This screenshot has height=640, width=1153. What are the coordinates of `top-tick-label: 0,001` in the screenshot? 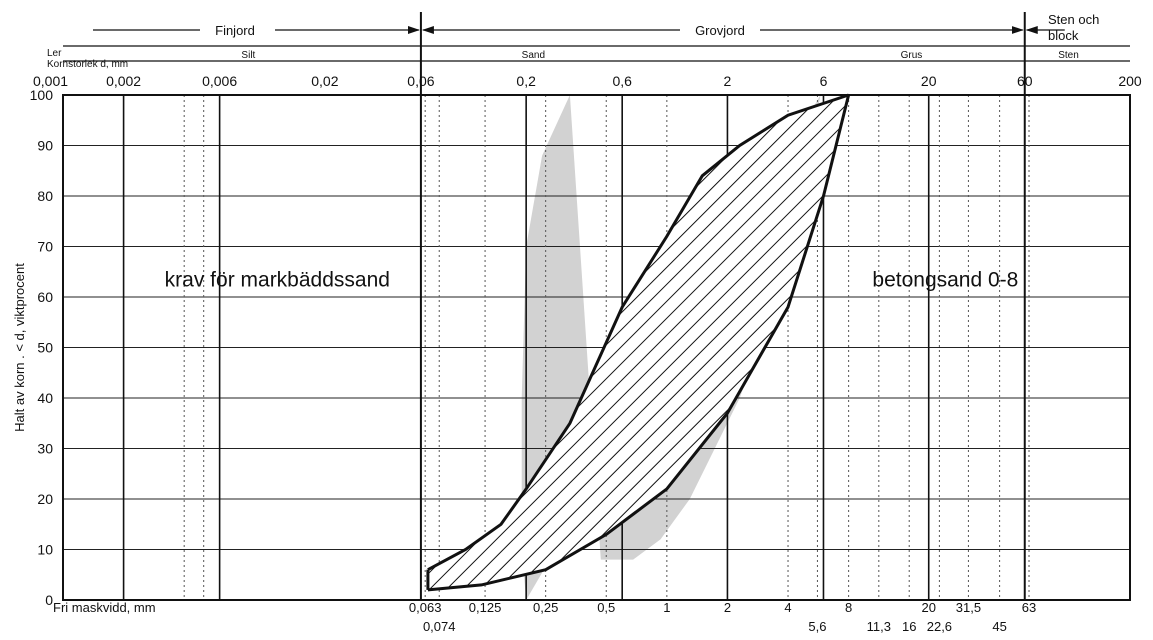 It's located at (50, 81).